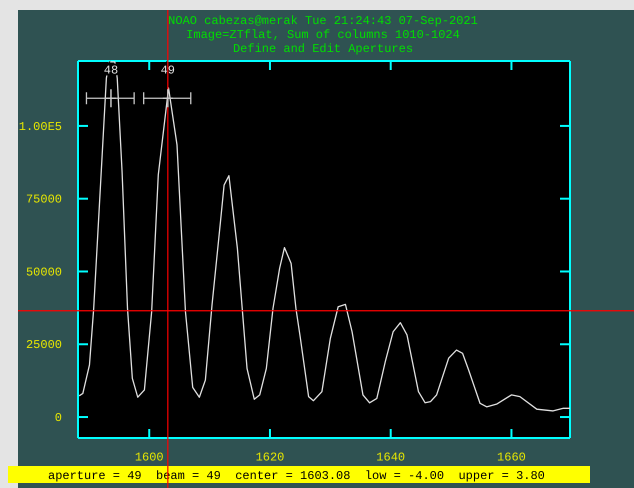 Image resolution: width=634 pixels, height=488 pixels. Describe the element at coordinates (149, 457) in the screenshot. I see `x-tick-label: 1600` at that location.